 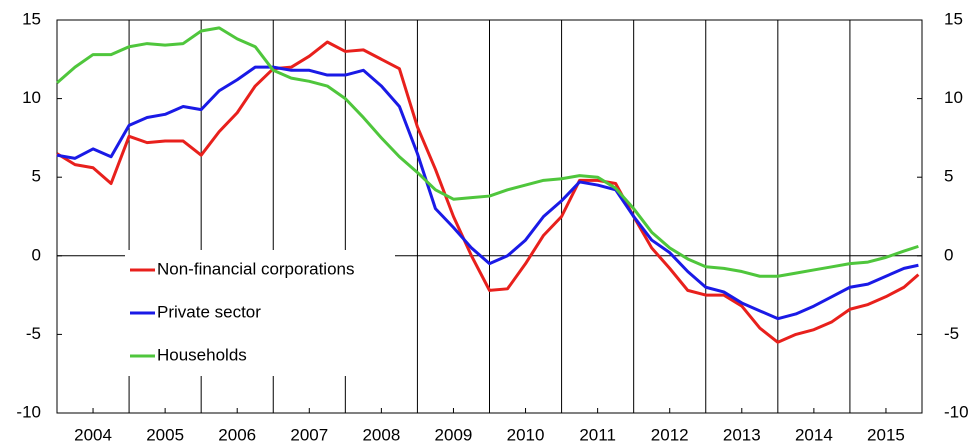 What do you see at coordinates (956, 411) in the screenshot?
I see `y-tick-label-right: -10` at bounding box center [956, 411].